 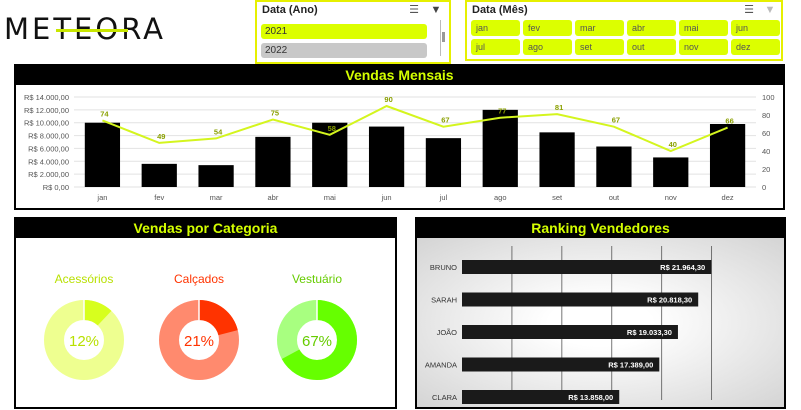 I want to click on line-data-label: 90, so click(x=388, y=99).